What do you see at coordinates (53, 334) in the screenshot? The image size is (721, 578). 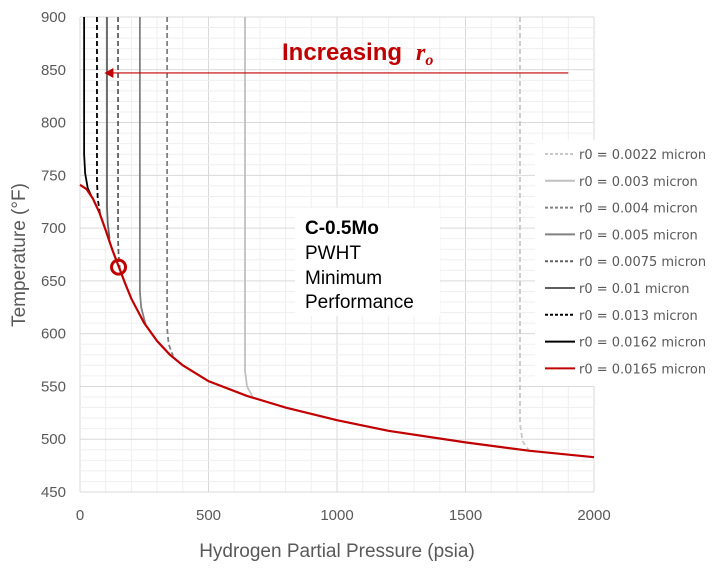 I see `y-tick-label: 600` at bounding box center [53, 334].